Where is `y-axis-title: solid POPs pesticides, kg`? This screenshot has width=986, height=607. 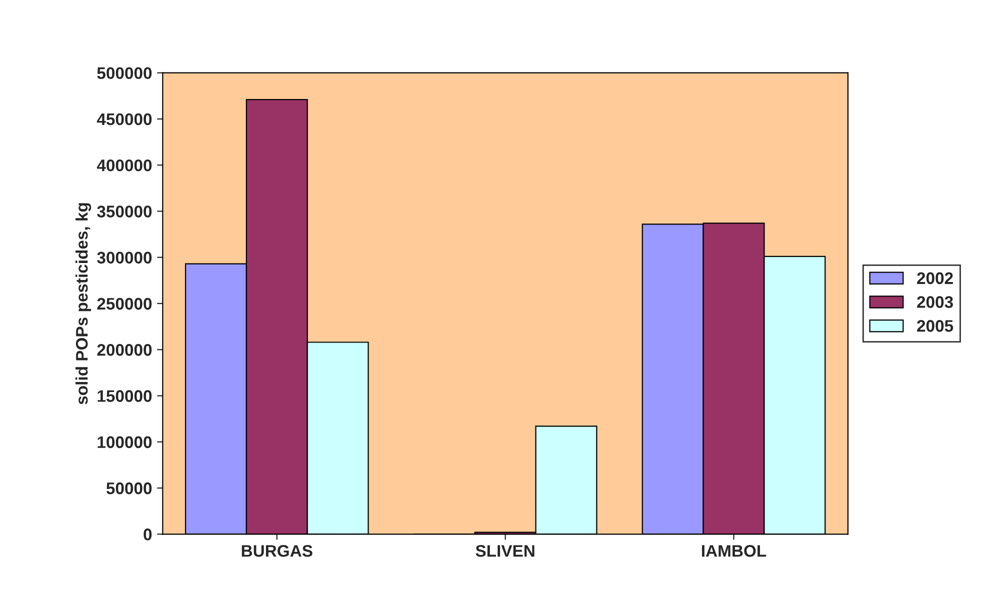
y-axis-title: solid POPs pesticides, kg is located at coordinates (84, 303).